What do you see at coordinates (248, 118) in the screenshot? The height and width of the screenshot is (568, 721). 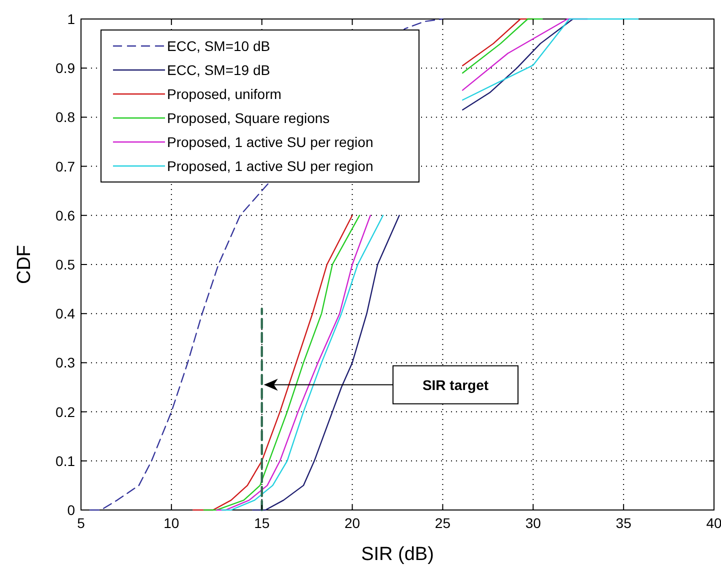 I see `legend-label: Proposed, Square regions` at bounding box center [248, 118].